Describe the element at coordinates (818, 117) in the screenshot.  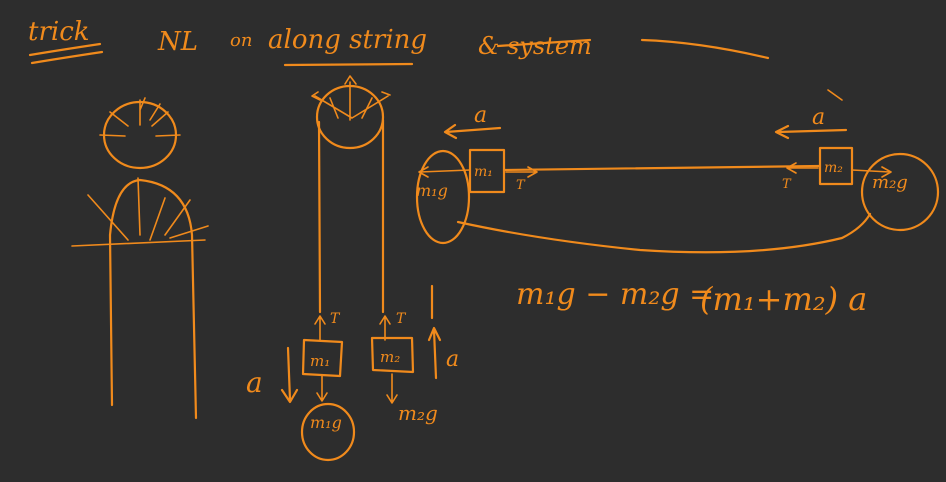
I see `accel-label-right-h: a` at that location.